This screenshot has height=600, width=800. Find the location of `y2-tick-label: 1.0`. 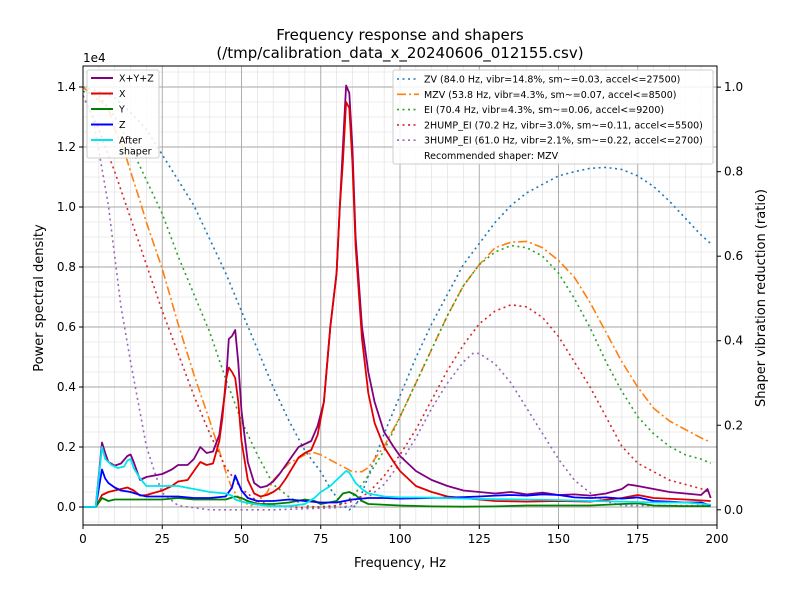

y2-tick-label: 1.0 is located at coordinates (733, 87).